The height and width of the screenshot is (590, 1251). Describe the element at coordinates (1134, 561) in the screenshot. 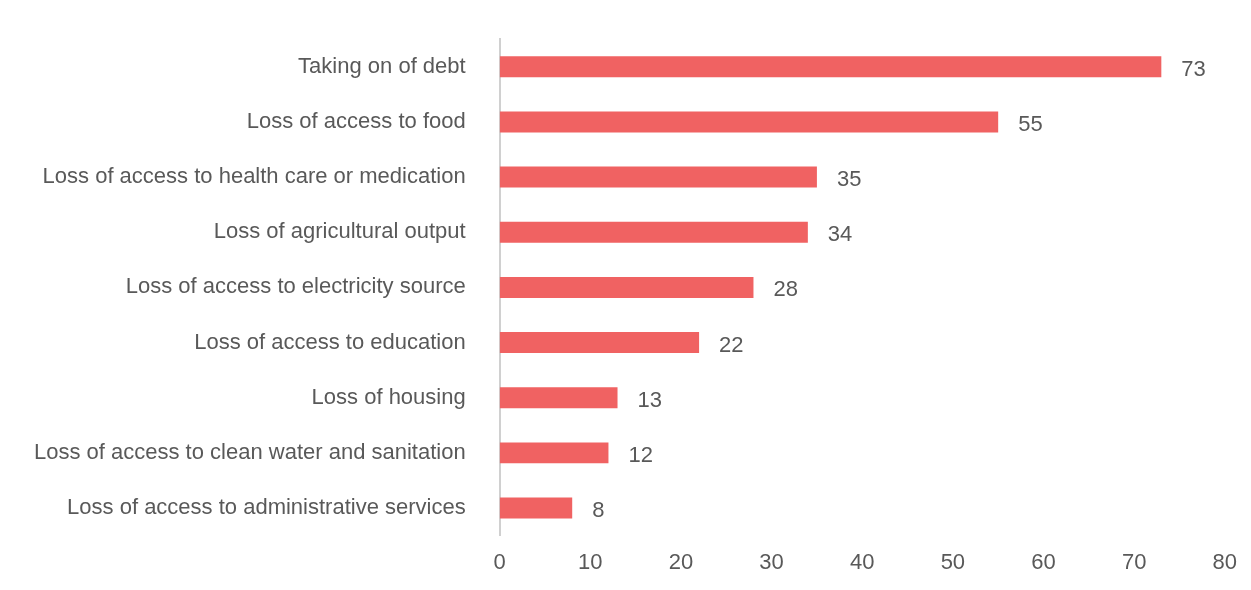

I see `x-tick-label: 70` at that location.